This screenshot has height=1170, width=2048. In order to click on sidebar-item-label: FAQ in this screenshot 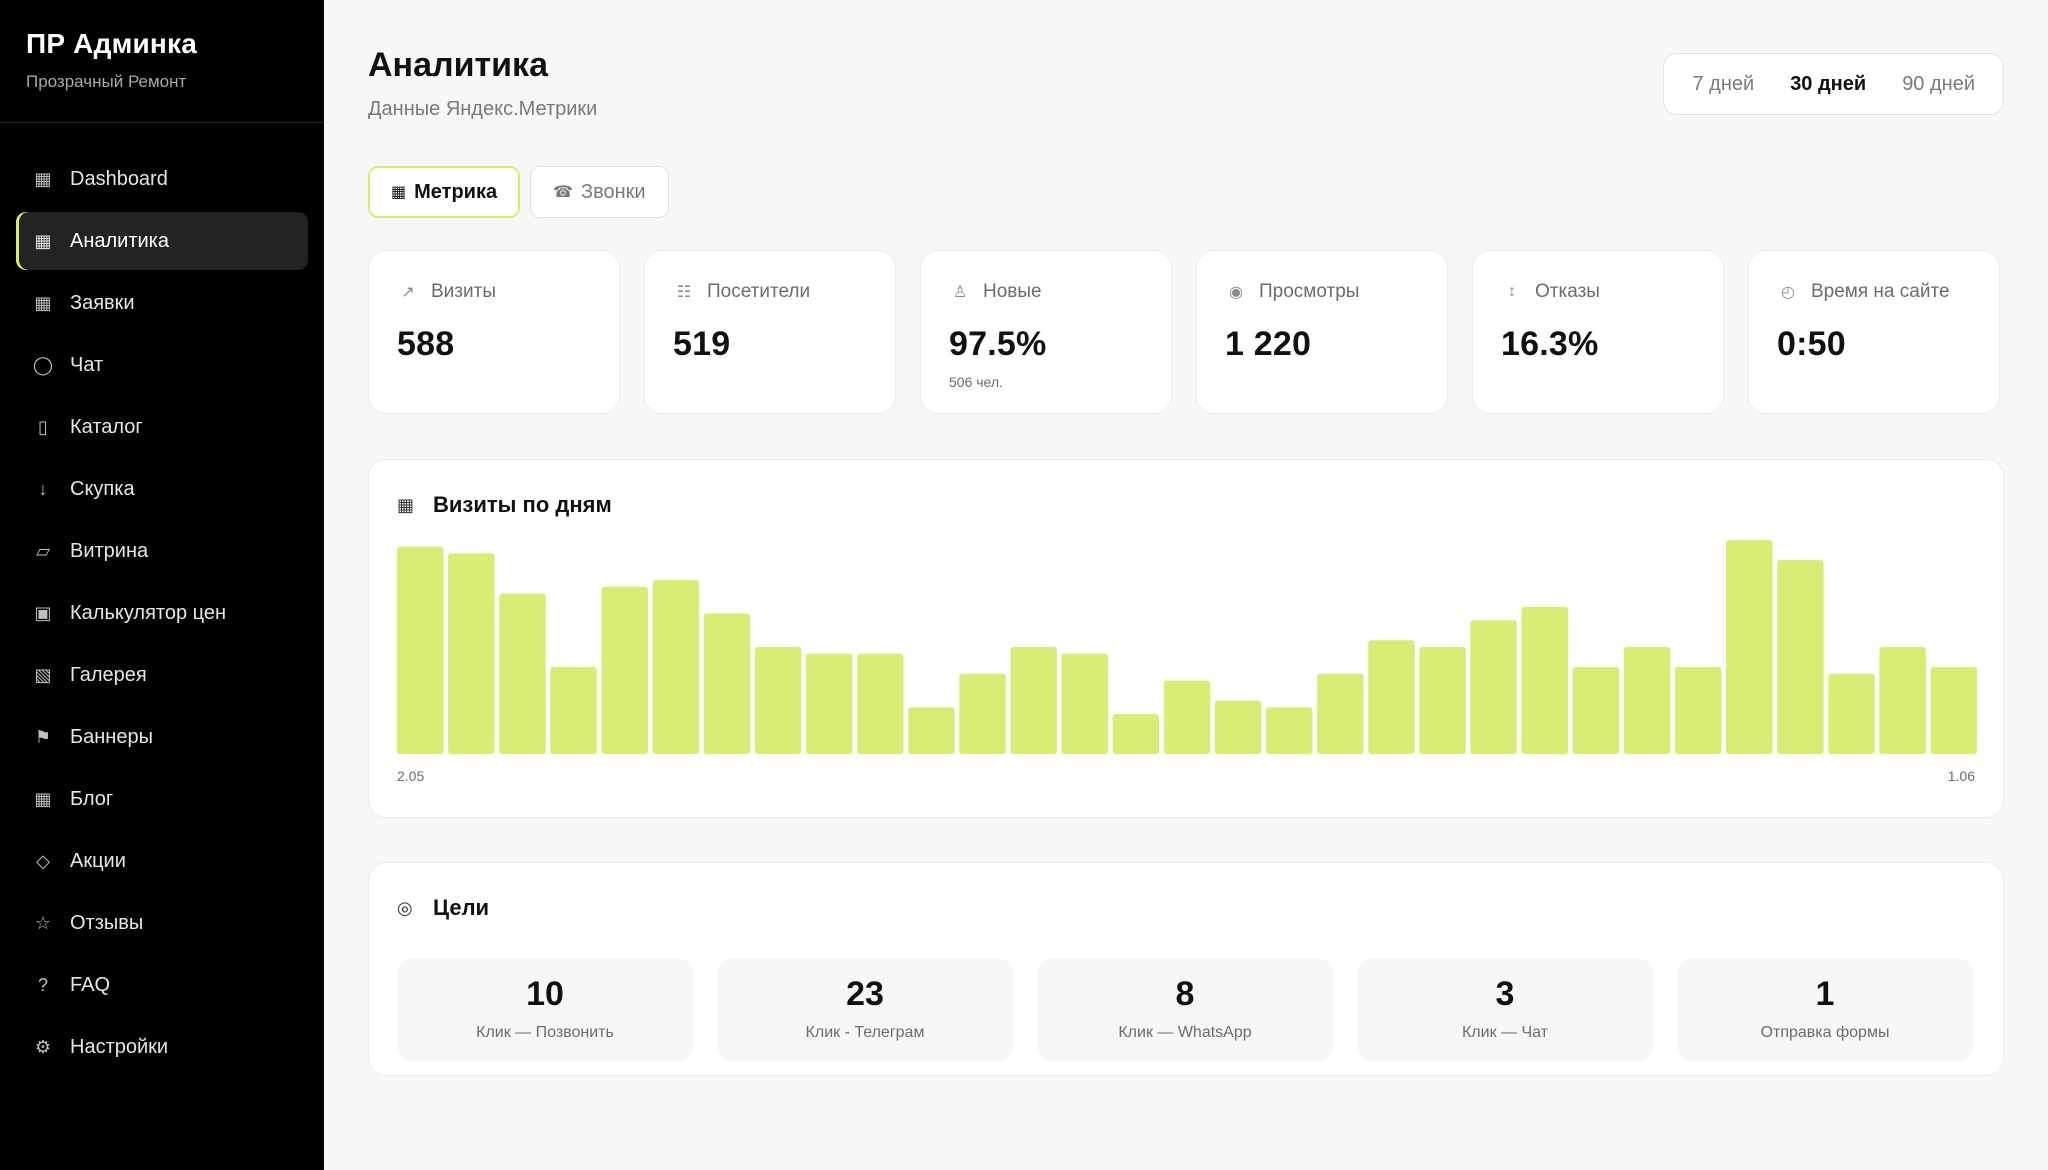, I will do `click(90, 984)`.